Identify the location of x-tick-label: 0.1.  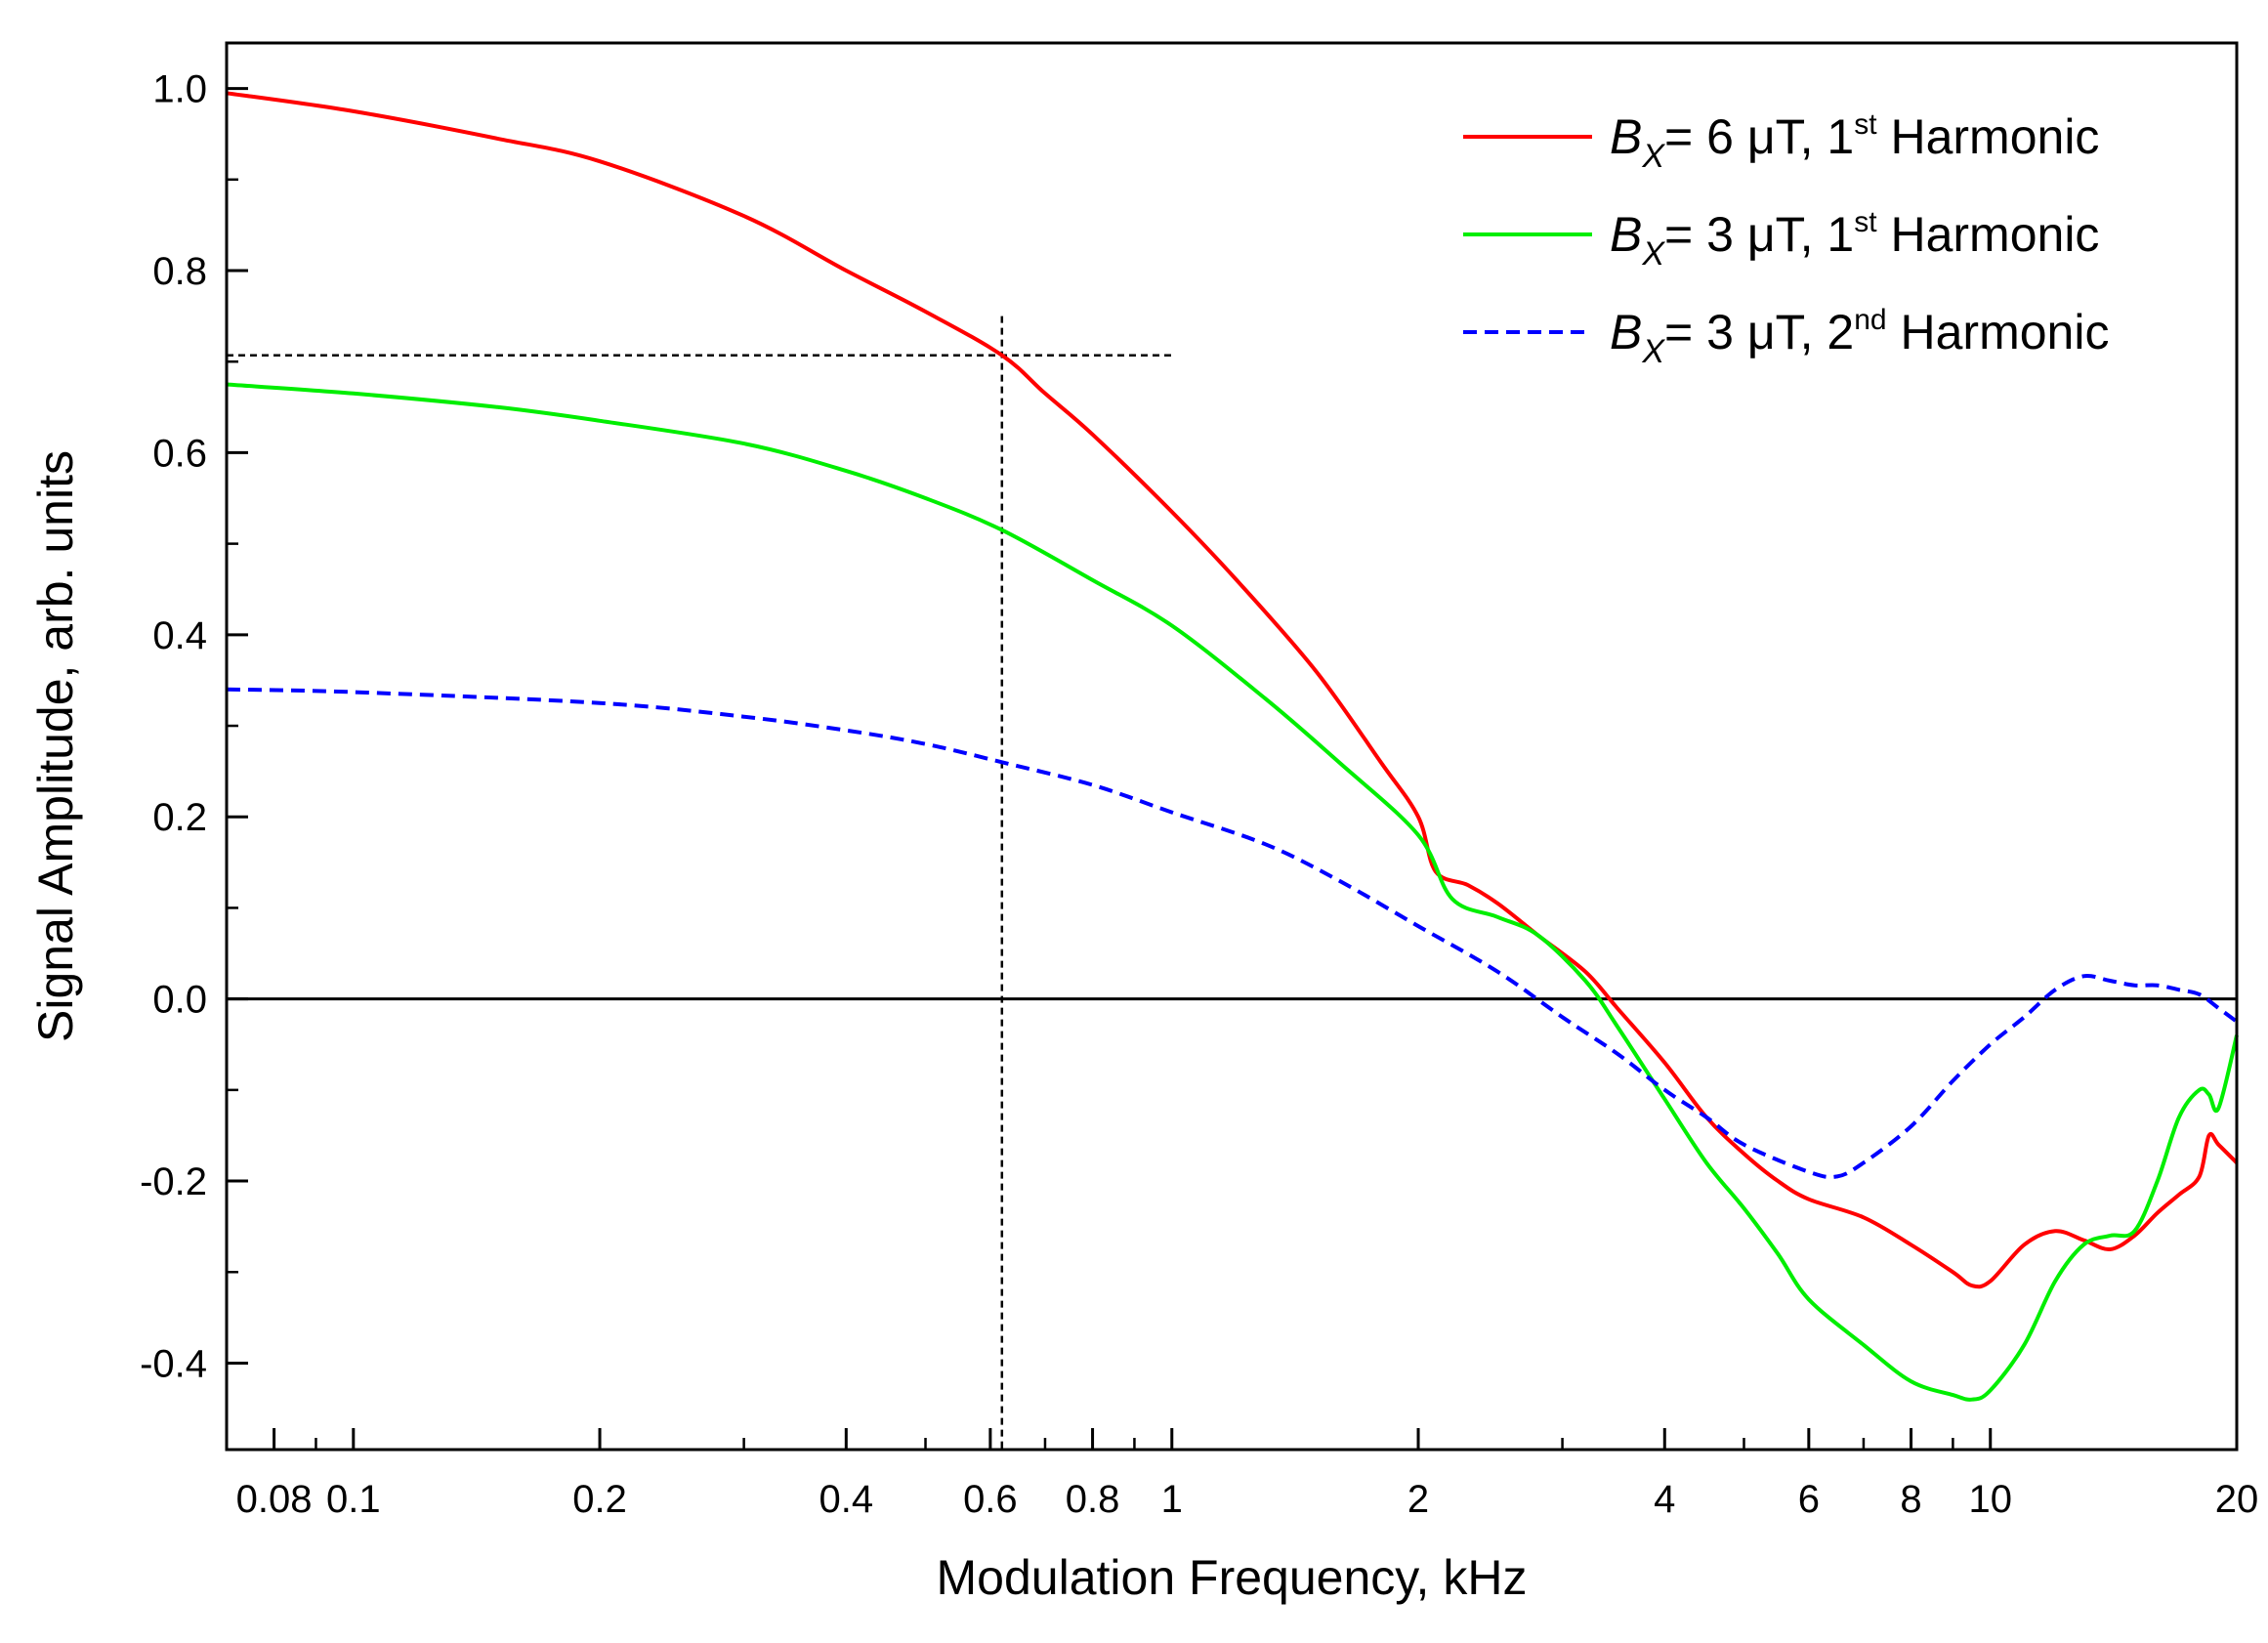
(353, 1499).